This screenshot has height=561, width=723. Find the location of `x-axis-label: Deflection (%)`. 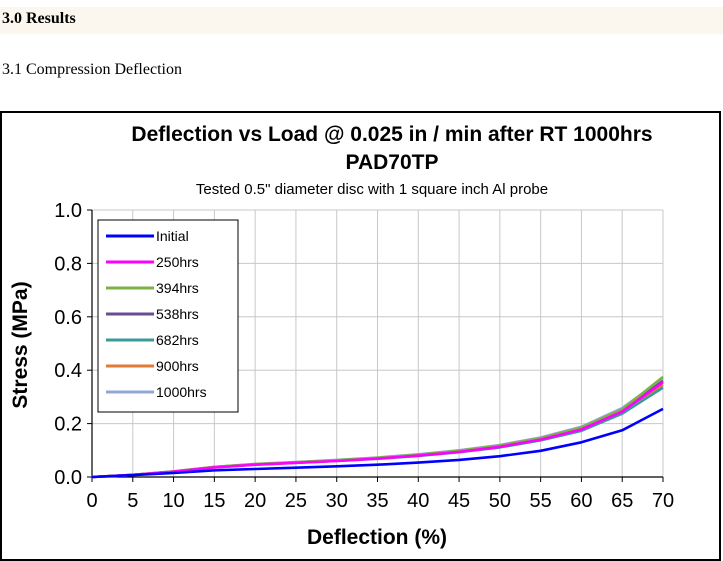

x-axis-label: Deflection (%) is located at coordinates (377, 537).